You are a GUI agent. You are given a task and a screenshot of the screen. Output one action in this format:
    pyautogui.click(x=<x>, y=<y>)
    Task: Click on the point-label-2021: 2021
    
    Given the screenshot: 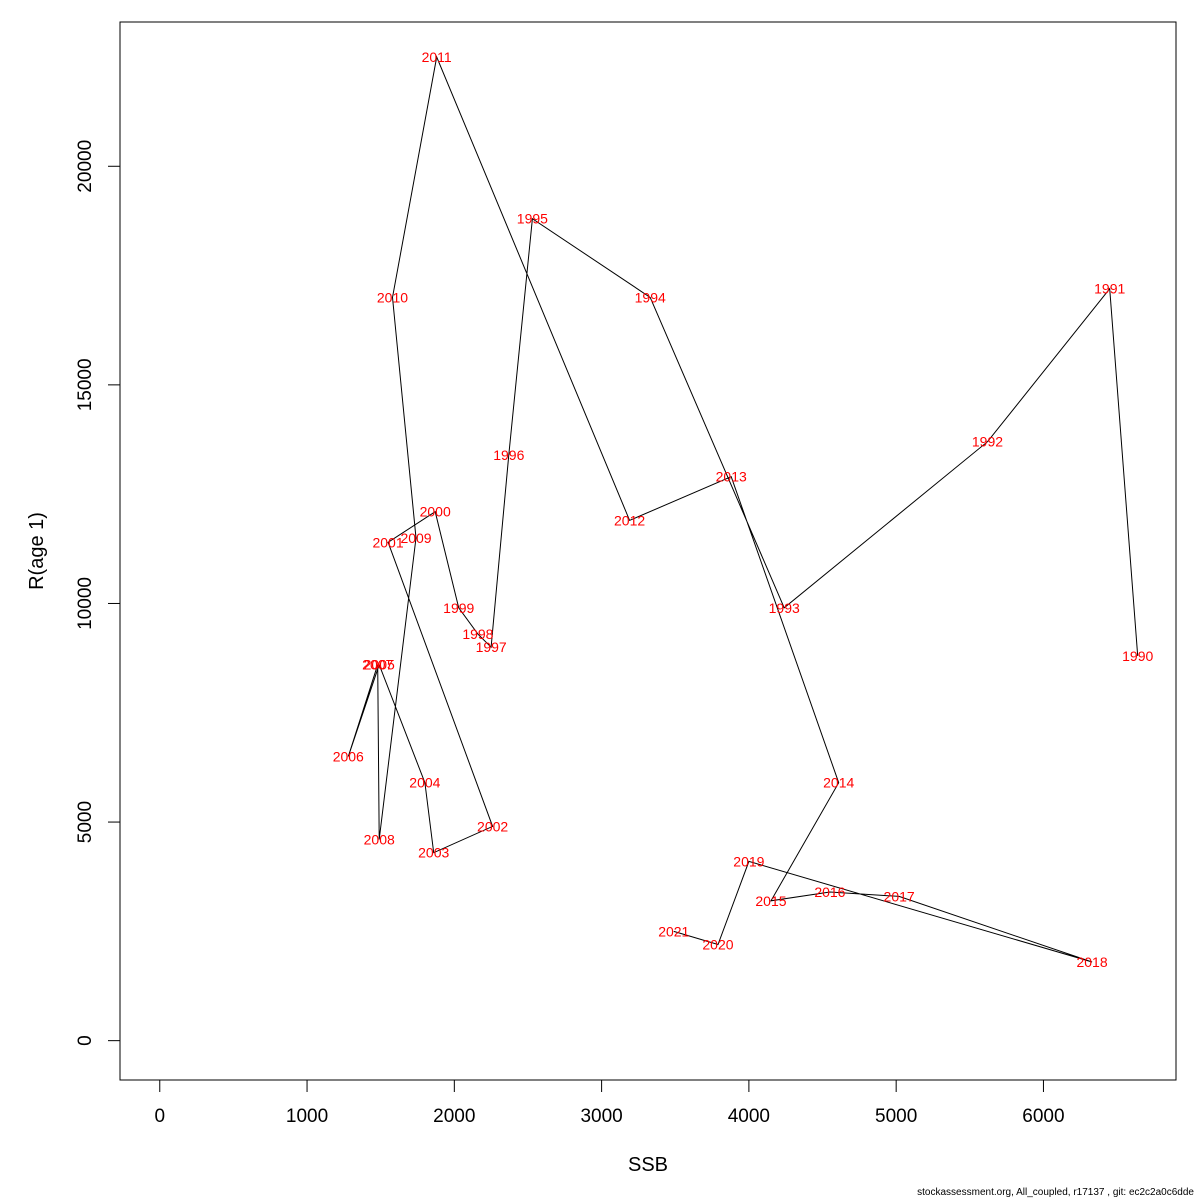 What is the action you would take?
    pyautogui.click(x=673, y=931)
    